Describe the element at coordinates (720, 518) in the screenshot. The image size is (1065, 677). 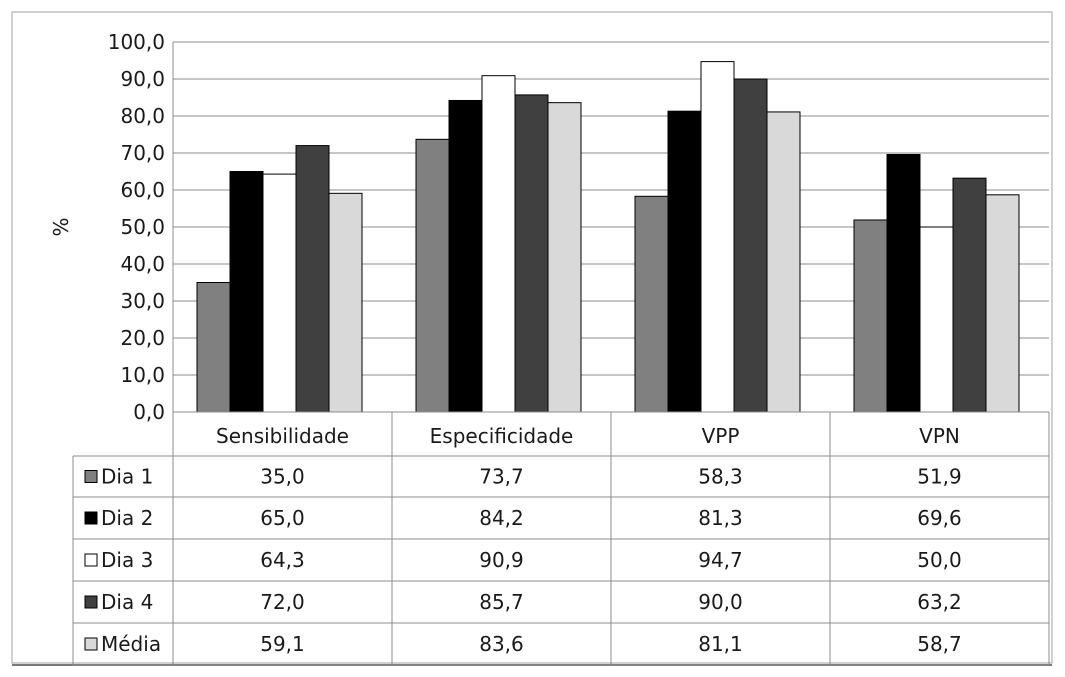
I see `data-label: 81,3` at that location.